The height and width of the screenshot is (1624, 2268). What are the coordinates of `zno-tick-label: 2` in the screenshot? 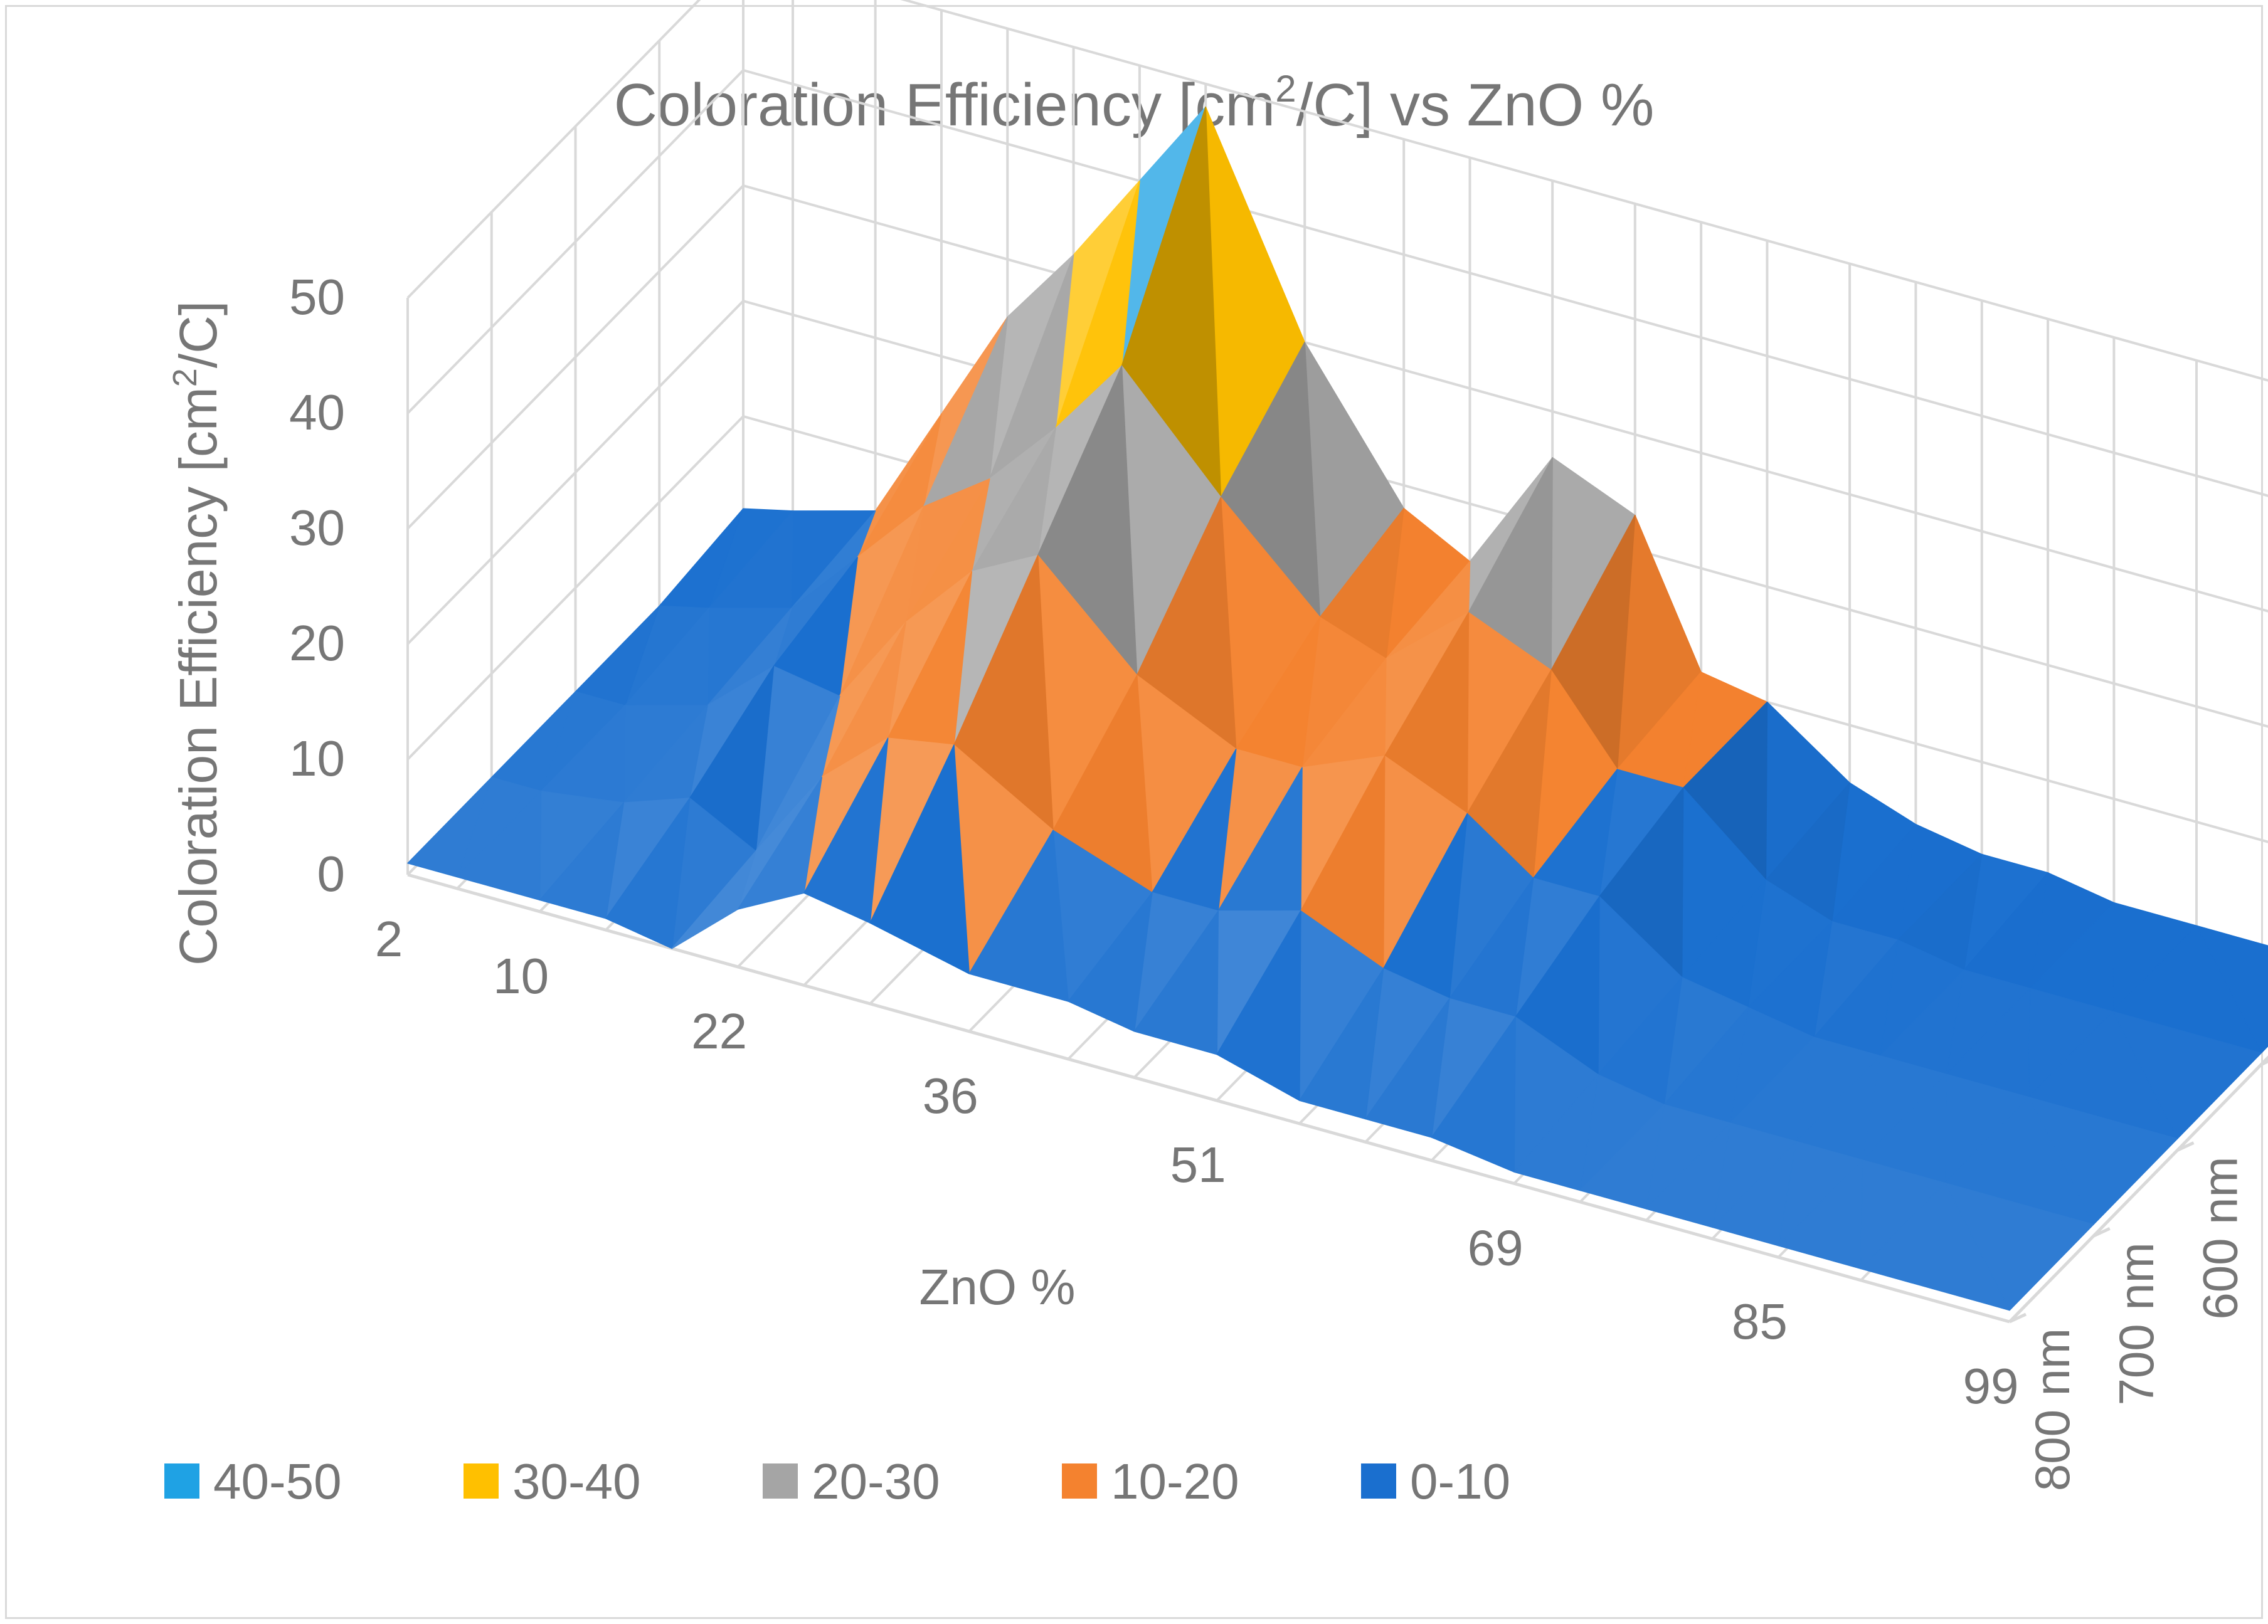 It's located at (389, 939).